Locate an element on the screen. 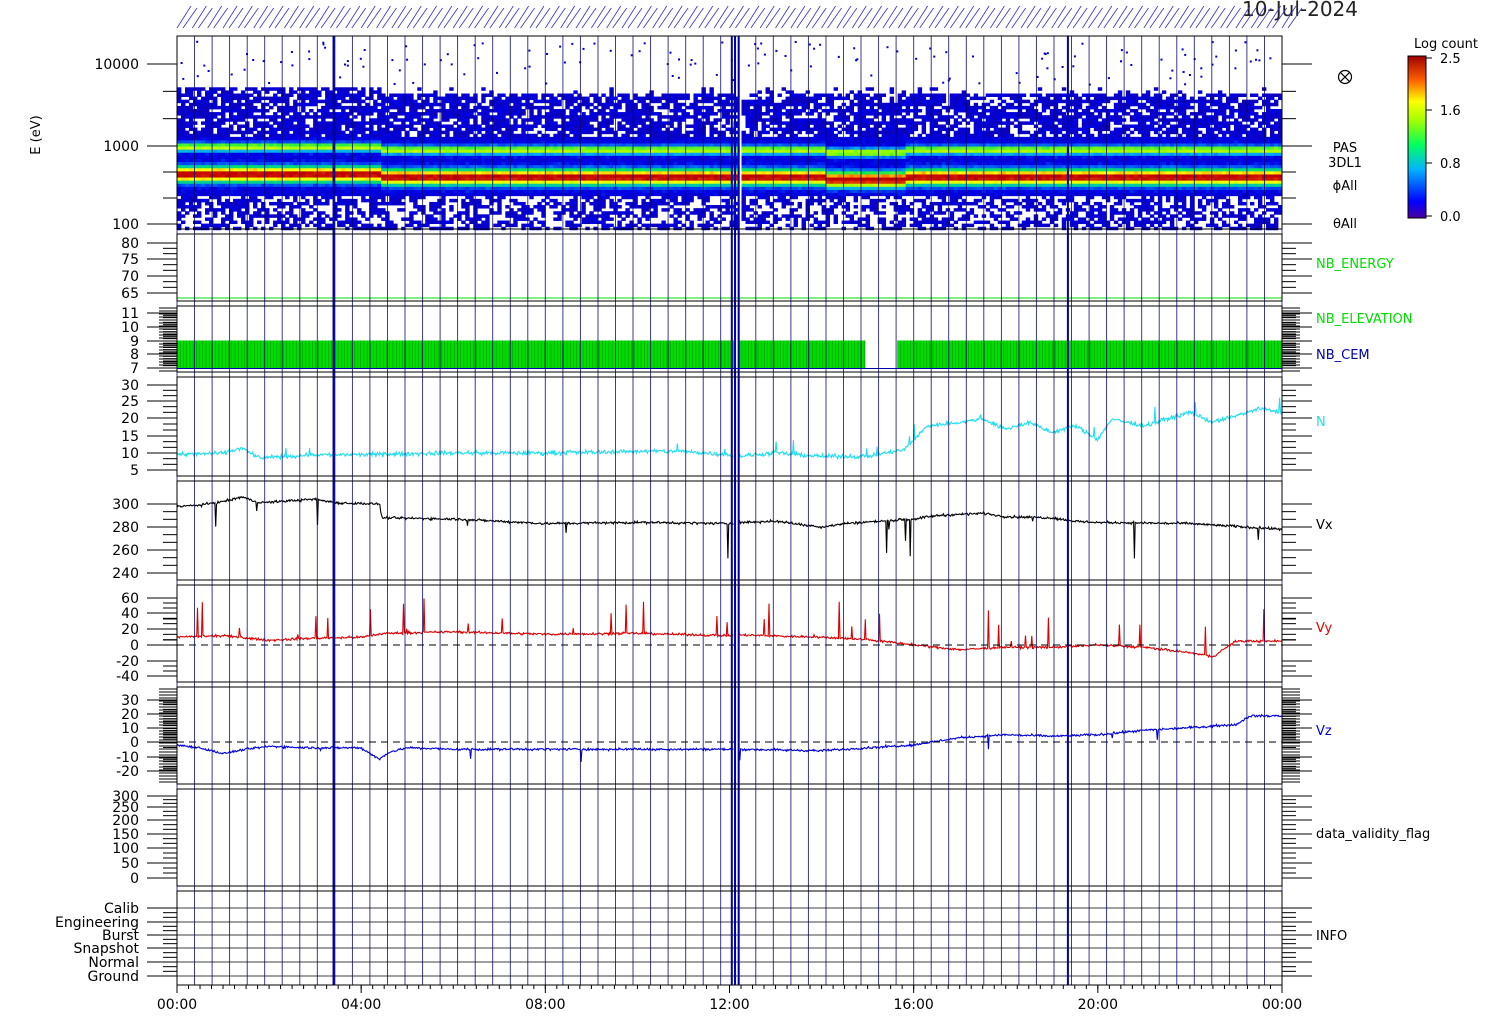  colorbar-tick: 1.6 is located at coordinates (1450, 111).